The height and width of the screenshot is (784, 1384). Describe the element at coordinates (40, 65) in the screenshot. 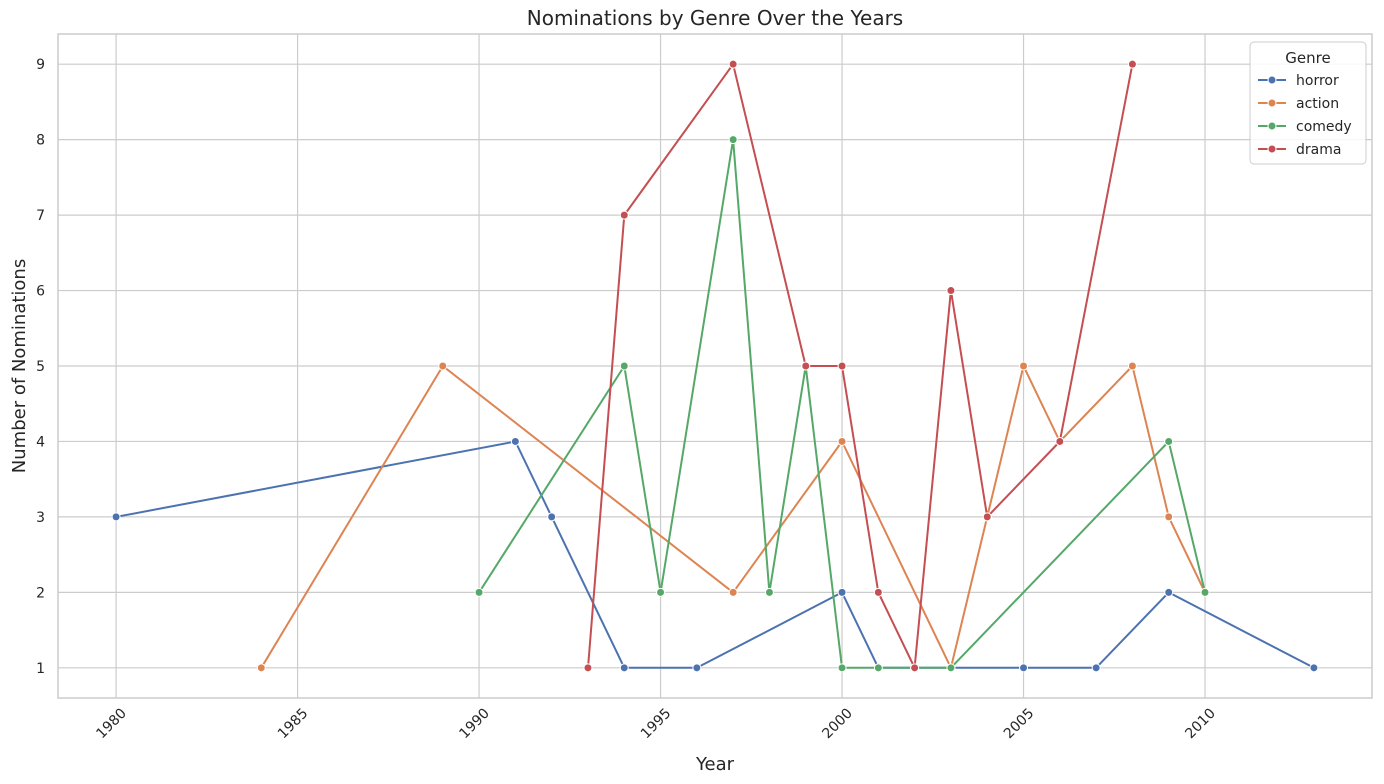

I see `y-tick-label: 9` at that location.